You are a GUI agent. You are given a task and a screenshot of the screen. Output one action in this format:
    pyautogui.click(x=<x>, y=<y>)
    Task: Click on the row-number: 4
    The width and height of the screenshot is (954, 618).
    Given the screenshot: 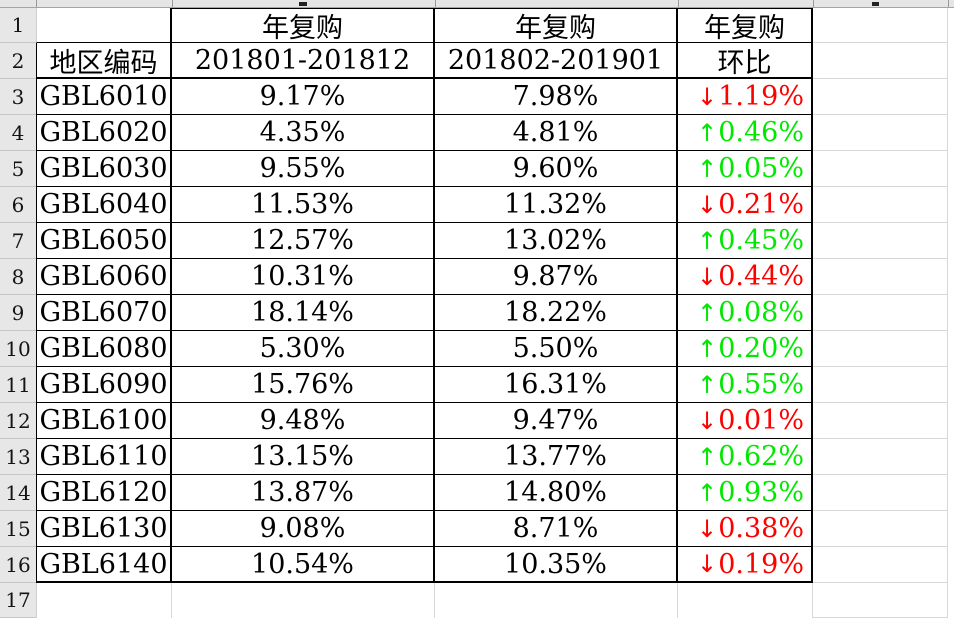 What is the action you would take?
    pyautogui.click(x=18, y=133)
    